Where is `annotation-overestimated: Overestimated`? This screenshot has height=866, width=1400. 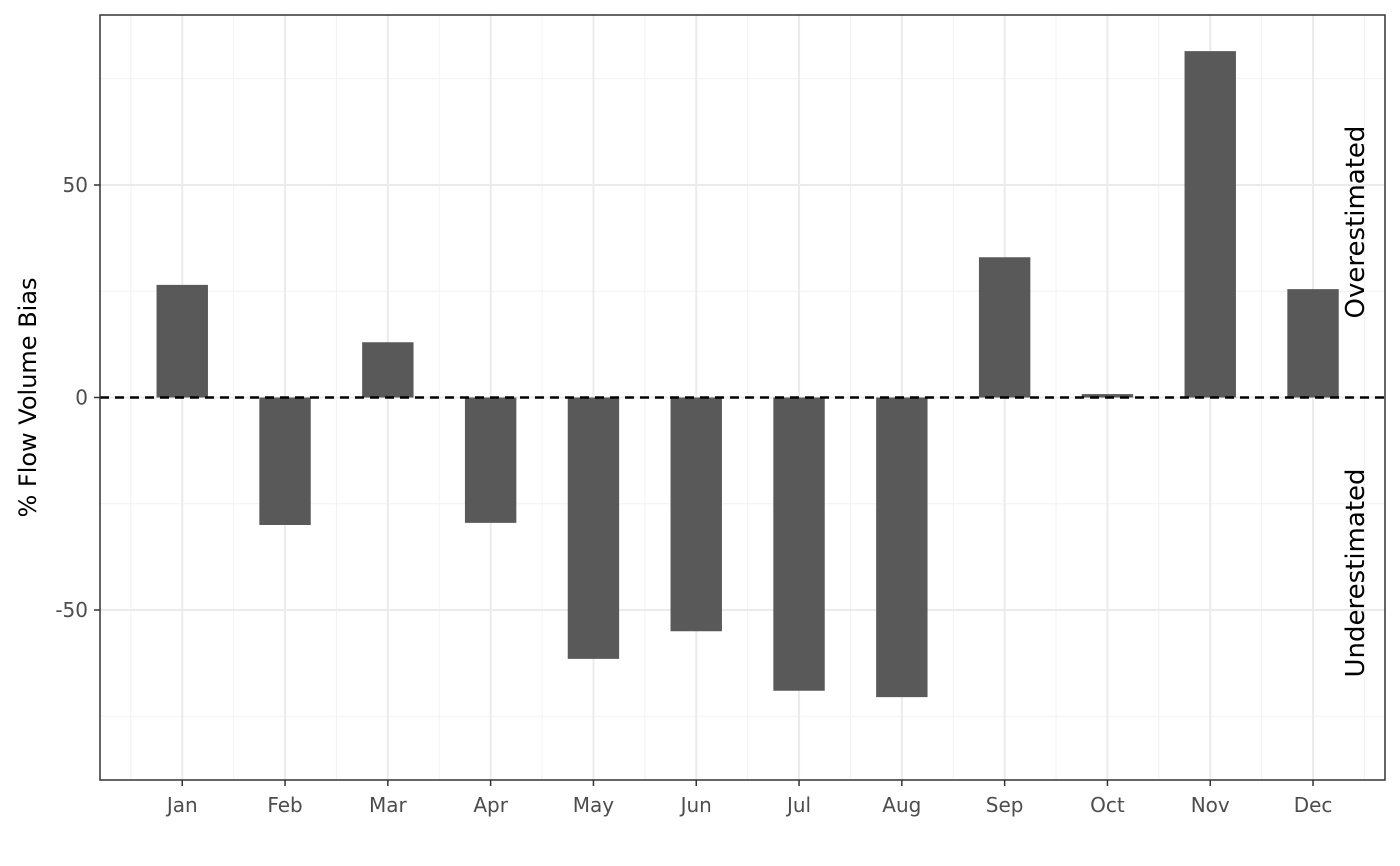
annotation-overestimated: Overestimated is located at coordinates (1356, 222).